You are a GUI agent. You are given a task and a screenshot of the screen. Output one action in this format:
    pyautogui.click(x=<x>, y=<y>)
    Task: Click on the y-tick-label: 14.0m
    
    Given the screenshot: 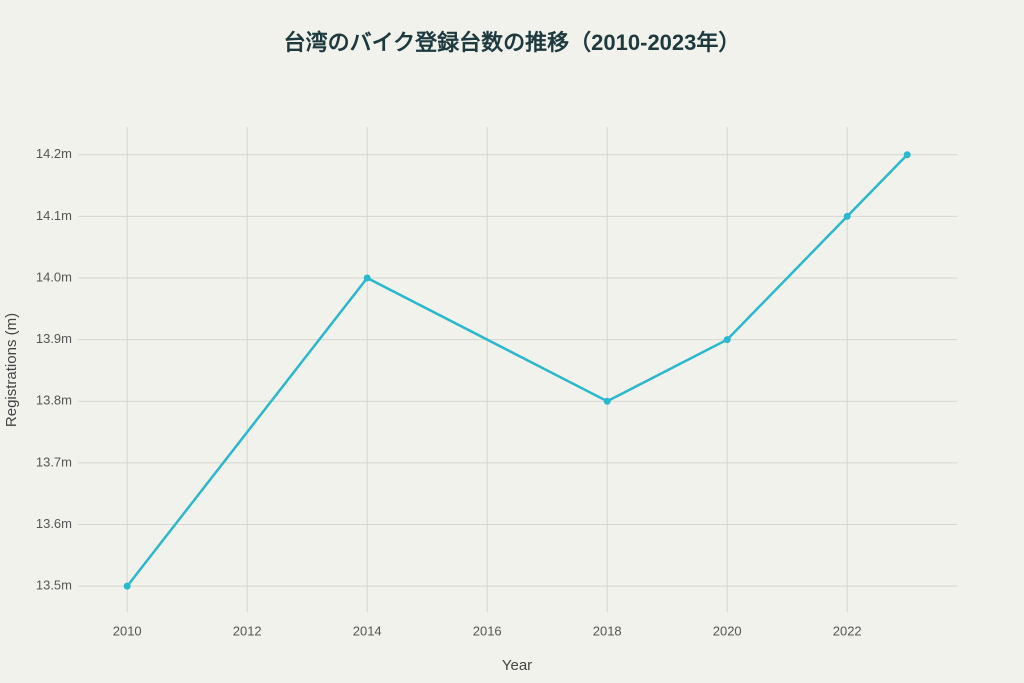 What is the action you would take?
    pyautogui.click(x=54, y=276)
    